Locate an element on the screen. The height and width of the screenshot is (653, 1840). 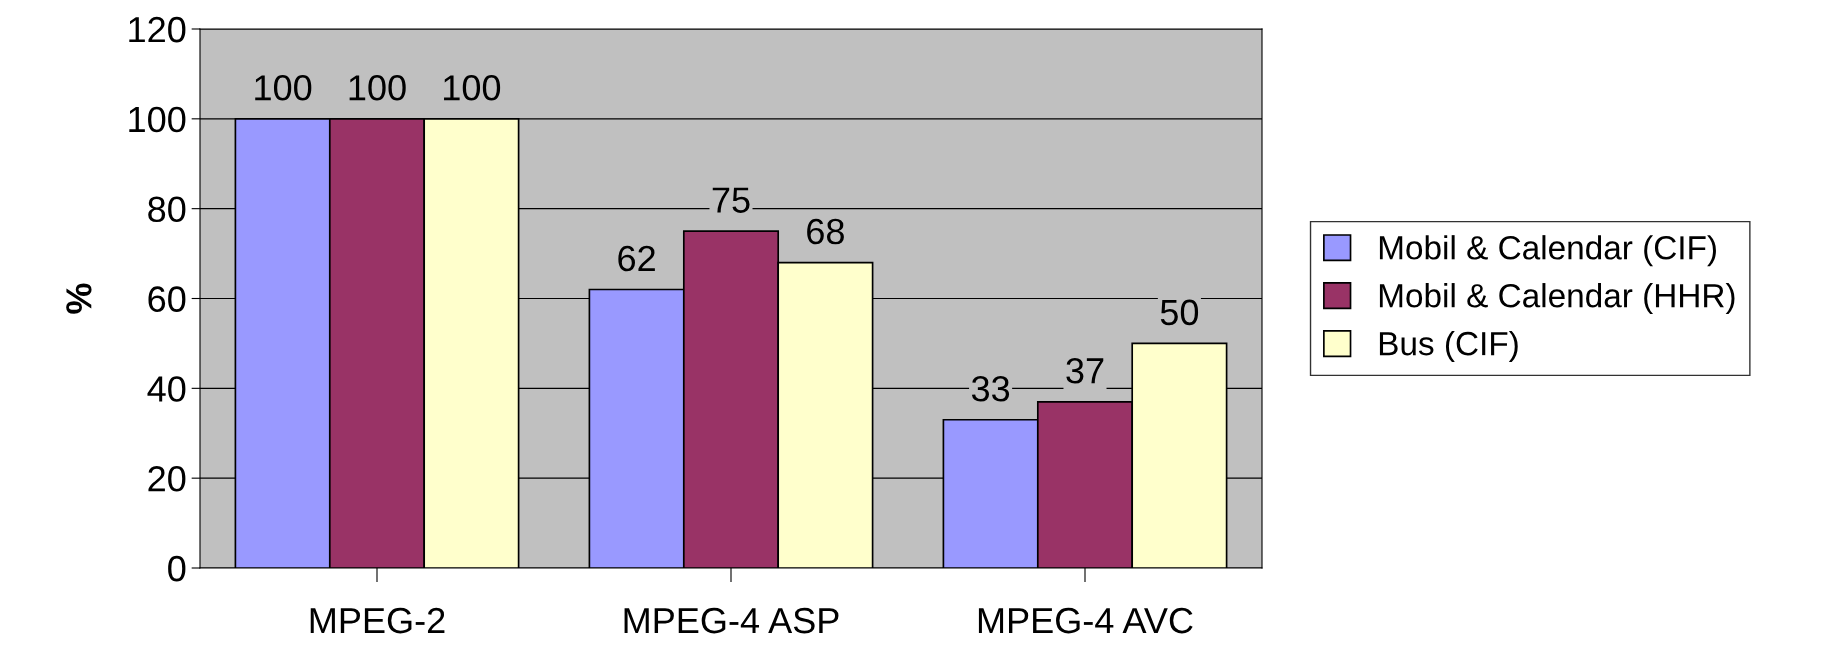
data-label: 37 is located at coordinates (1085, 370).